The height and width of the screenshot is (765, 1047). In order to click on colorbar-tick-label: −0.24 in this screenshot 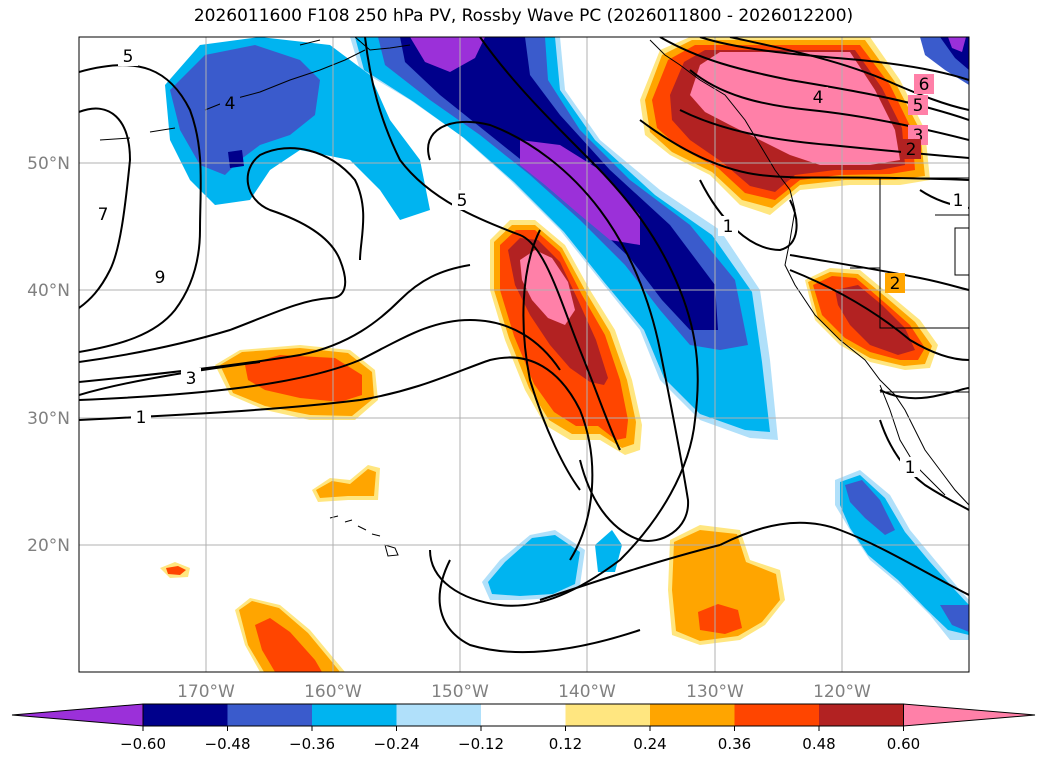, I will do `click(397, 744)`.